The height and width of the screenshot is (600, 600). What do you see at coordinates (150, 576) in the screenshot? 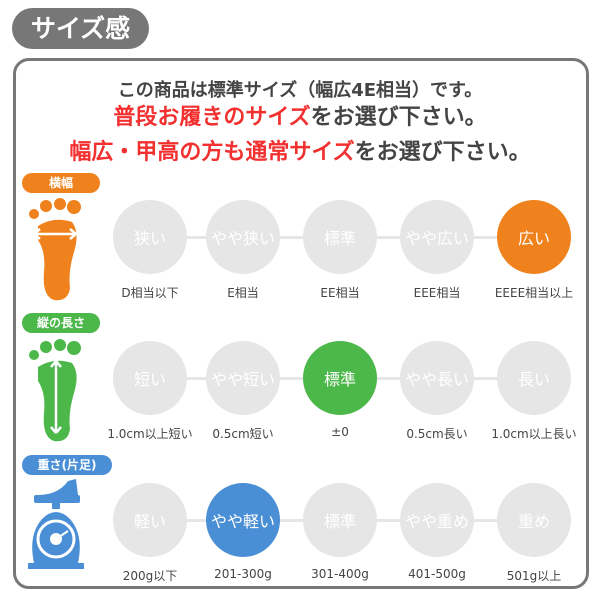
I see `option-caption: 200g以下` at bounding box center [150, 576].